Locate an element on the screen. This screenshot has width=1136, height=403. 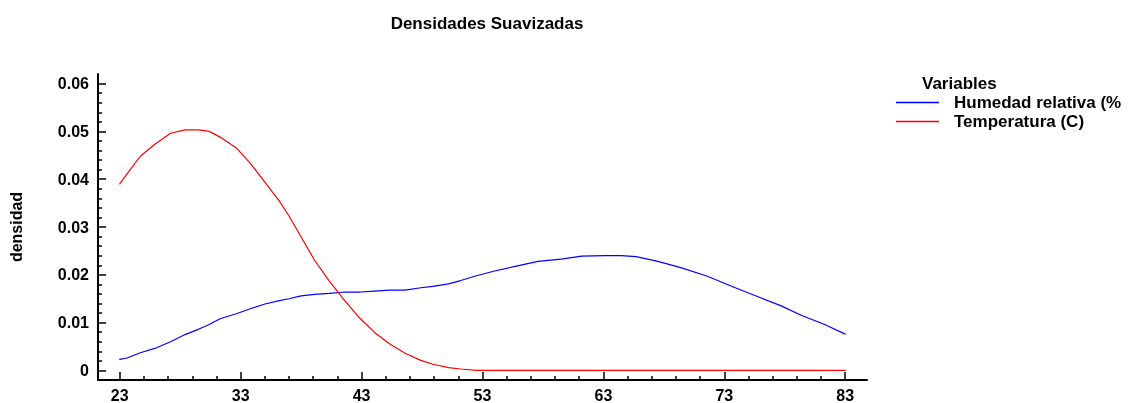
x-tick-label: 63 is located at coordinates (603, 394).